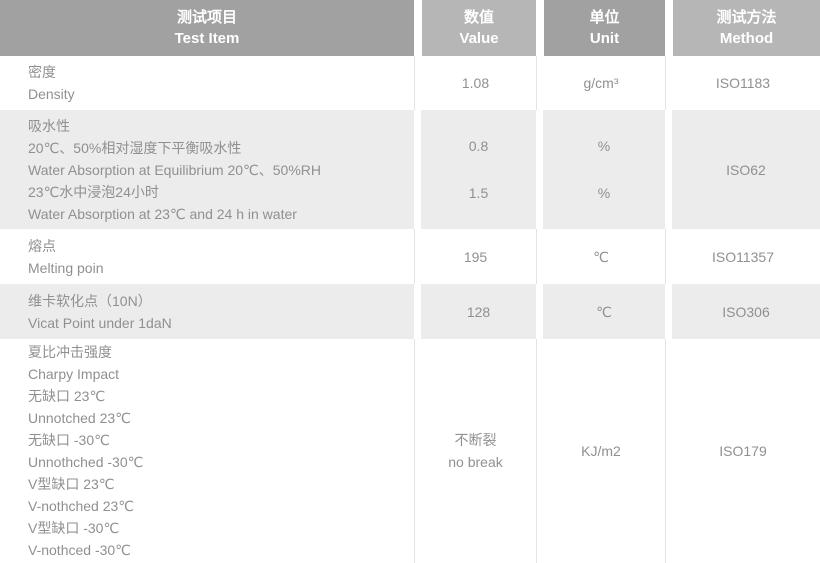 Image resolution: width=820 pixels, height=563 pixels. I want to click on item-line: 维卡软化点（10N）, so click(90, 300).